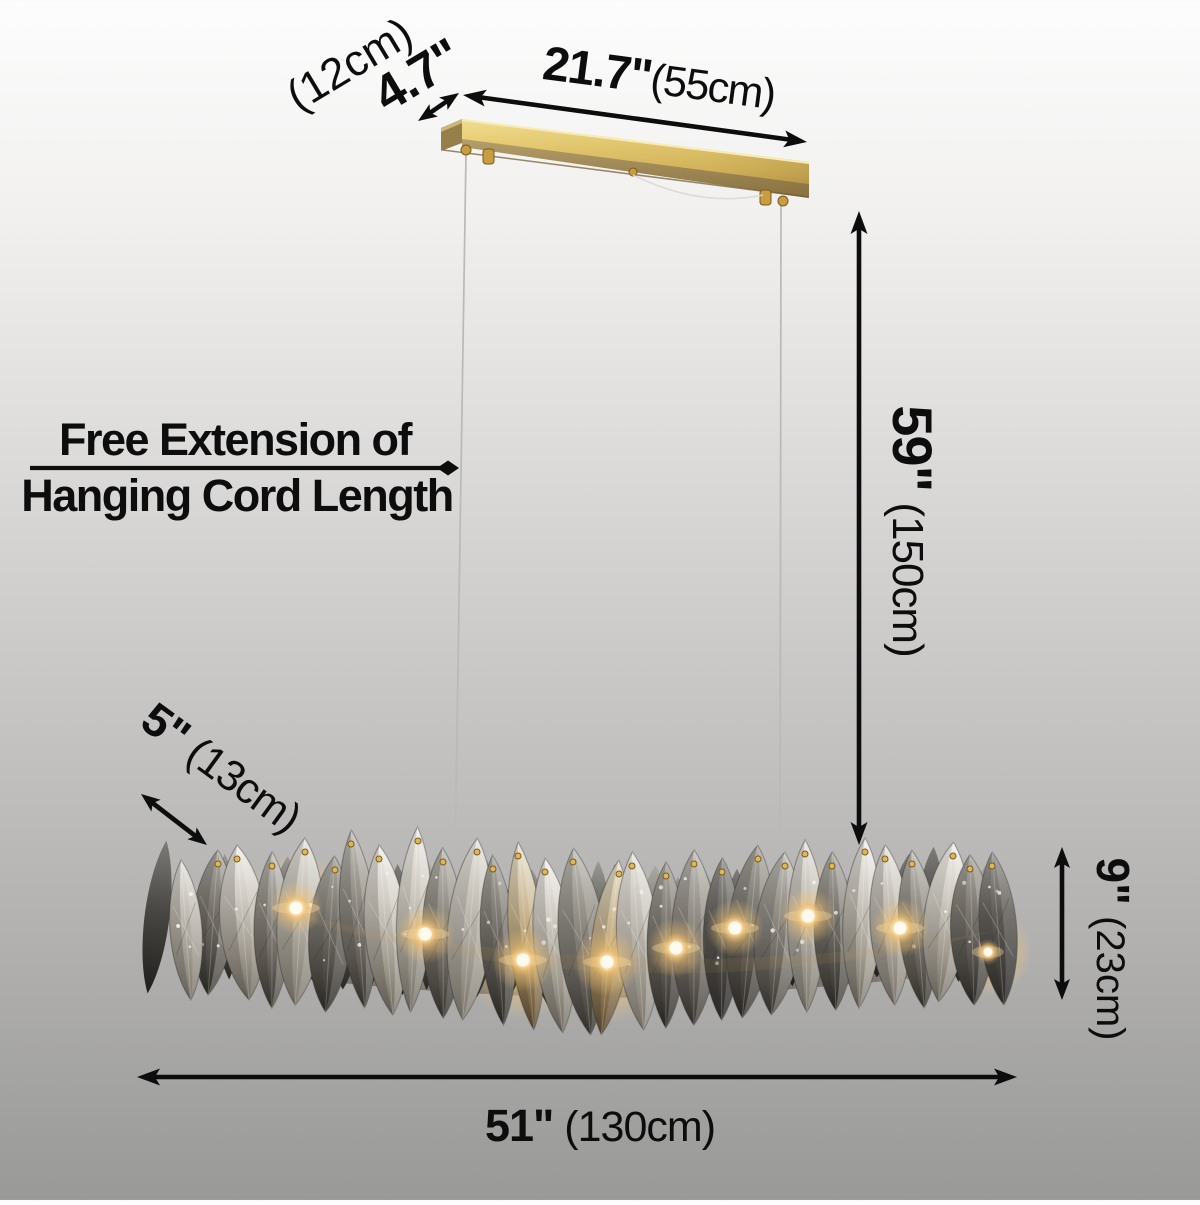  What do you see at coordinates (912, 530) in the screenshot?
I see `svg-text: 59" (150cm)` at bounding box center [912, 530].